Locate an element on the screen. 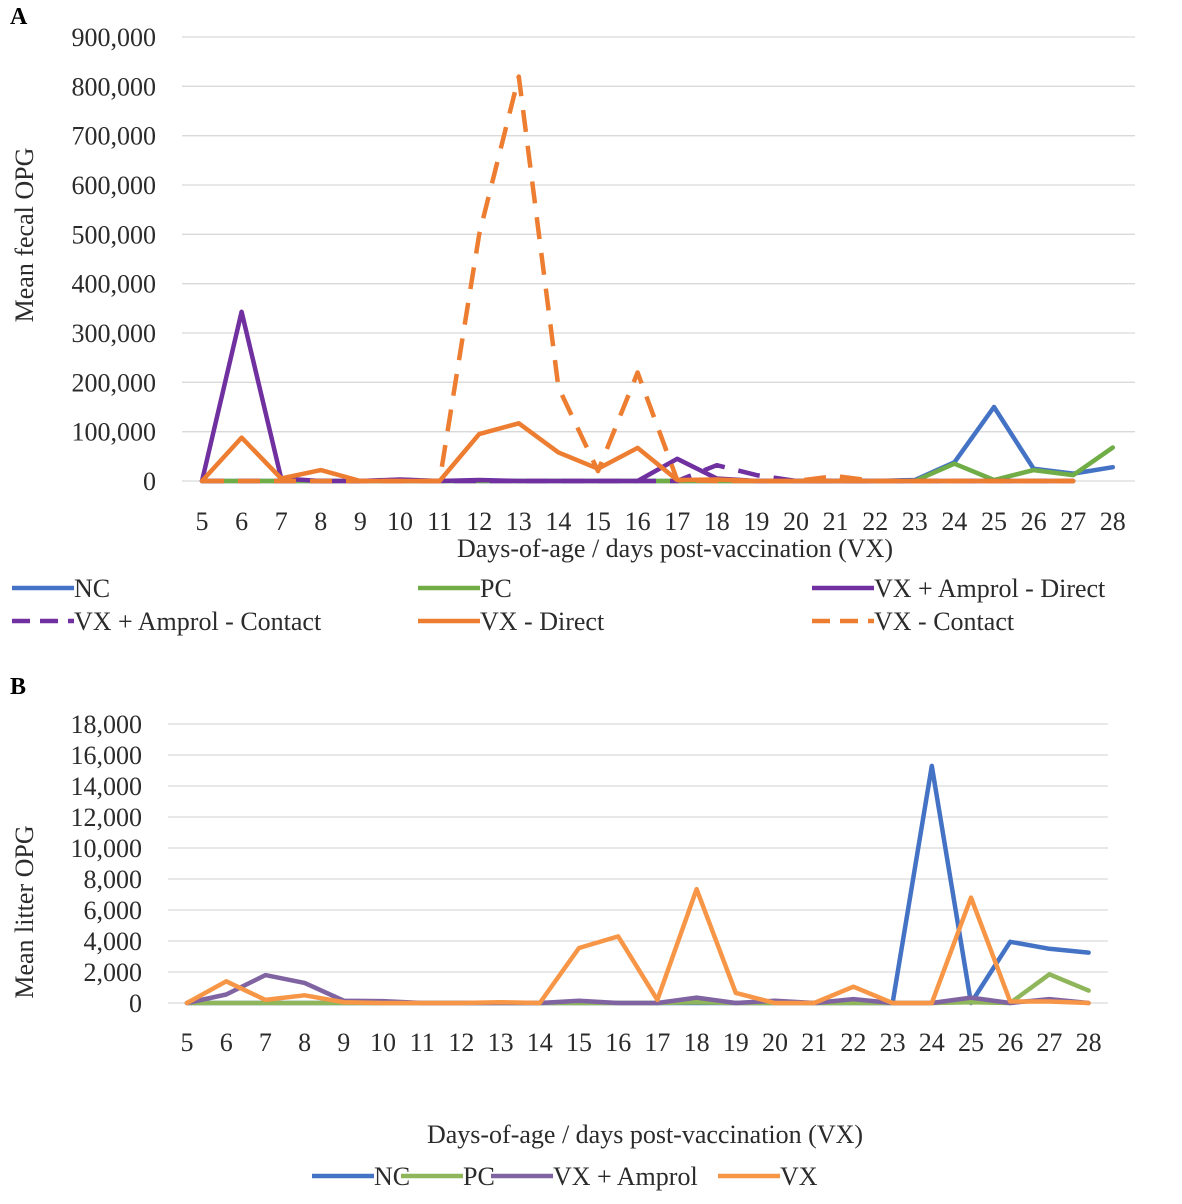 Image resolution: width=1182 pixels, height=1204 pixels. panel-a-x-tick-label: 12 is located at coordinates (479, 521).